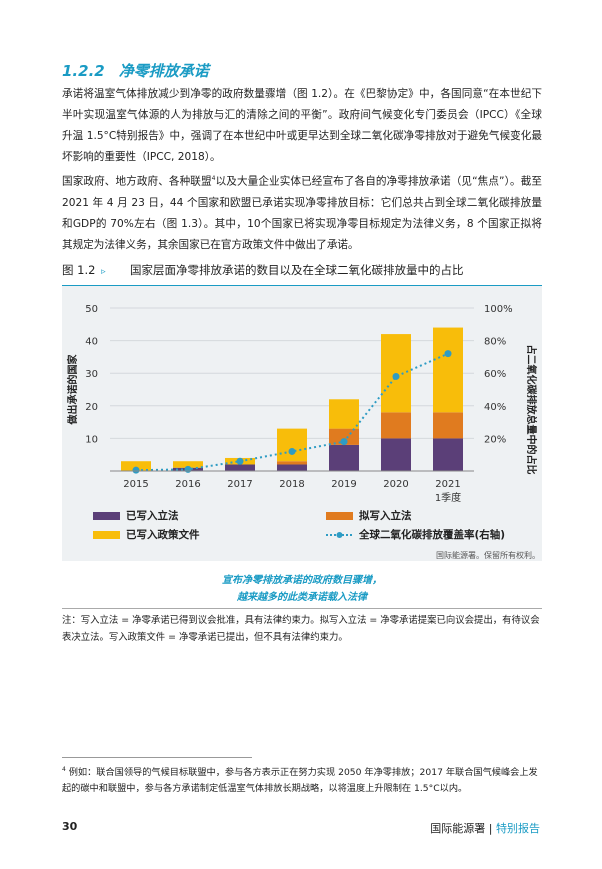 The image size is (602, 869). What do you see at coordinates (498, 309) in the screenshot?
I see `y-tick-label-right: 100%` at bounding box center [498, 309].